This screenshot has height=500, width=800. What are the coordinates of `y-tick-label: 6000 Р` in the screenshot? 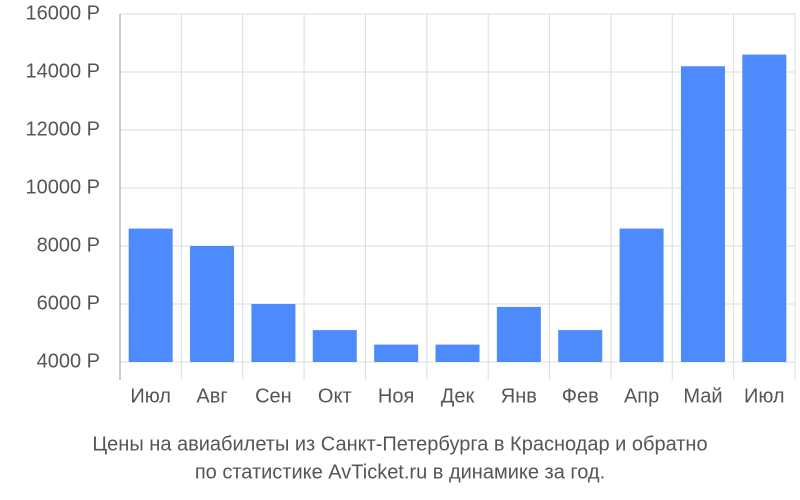 It's located at (68, 303).